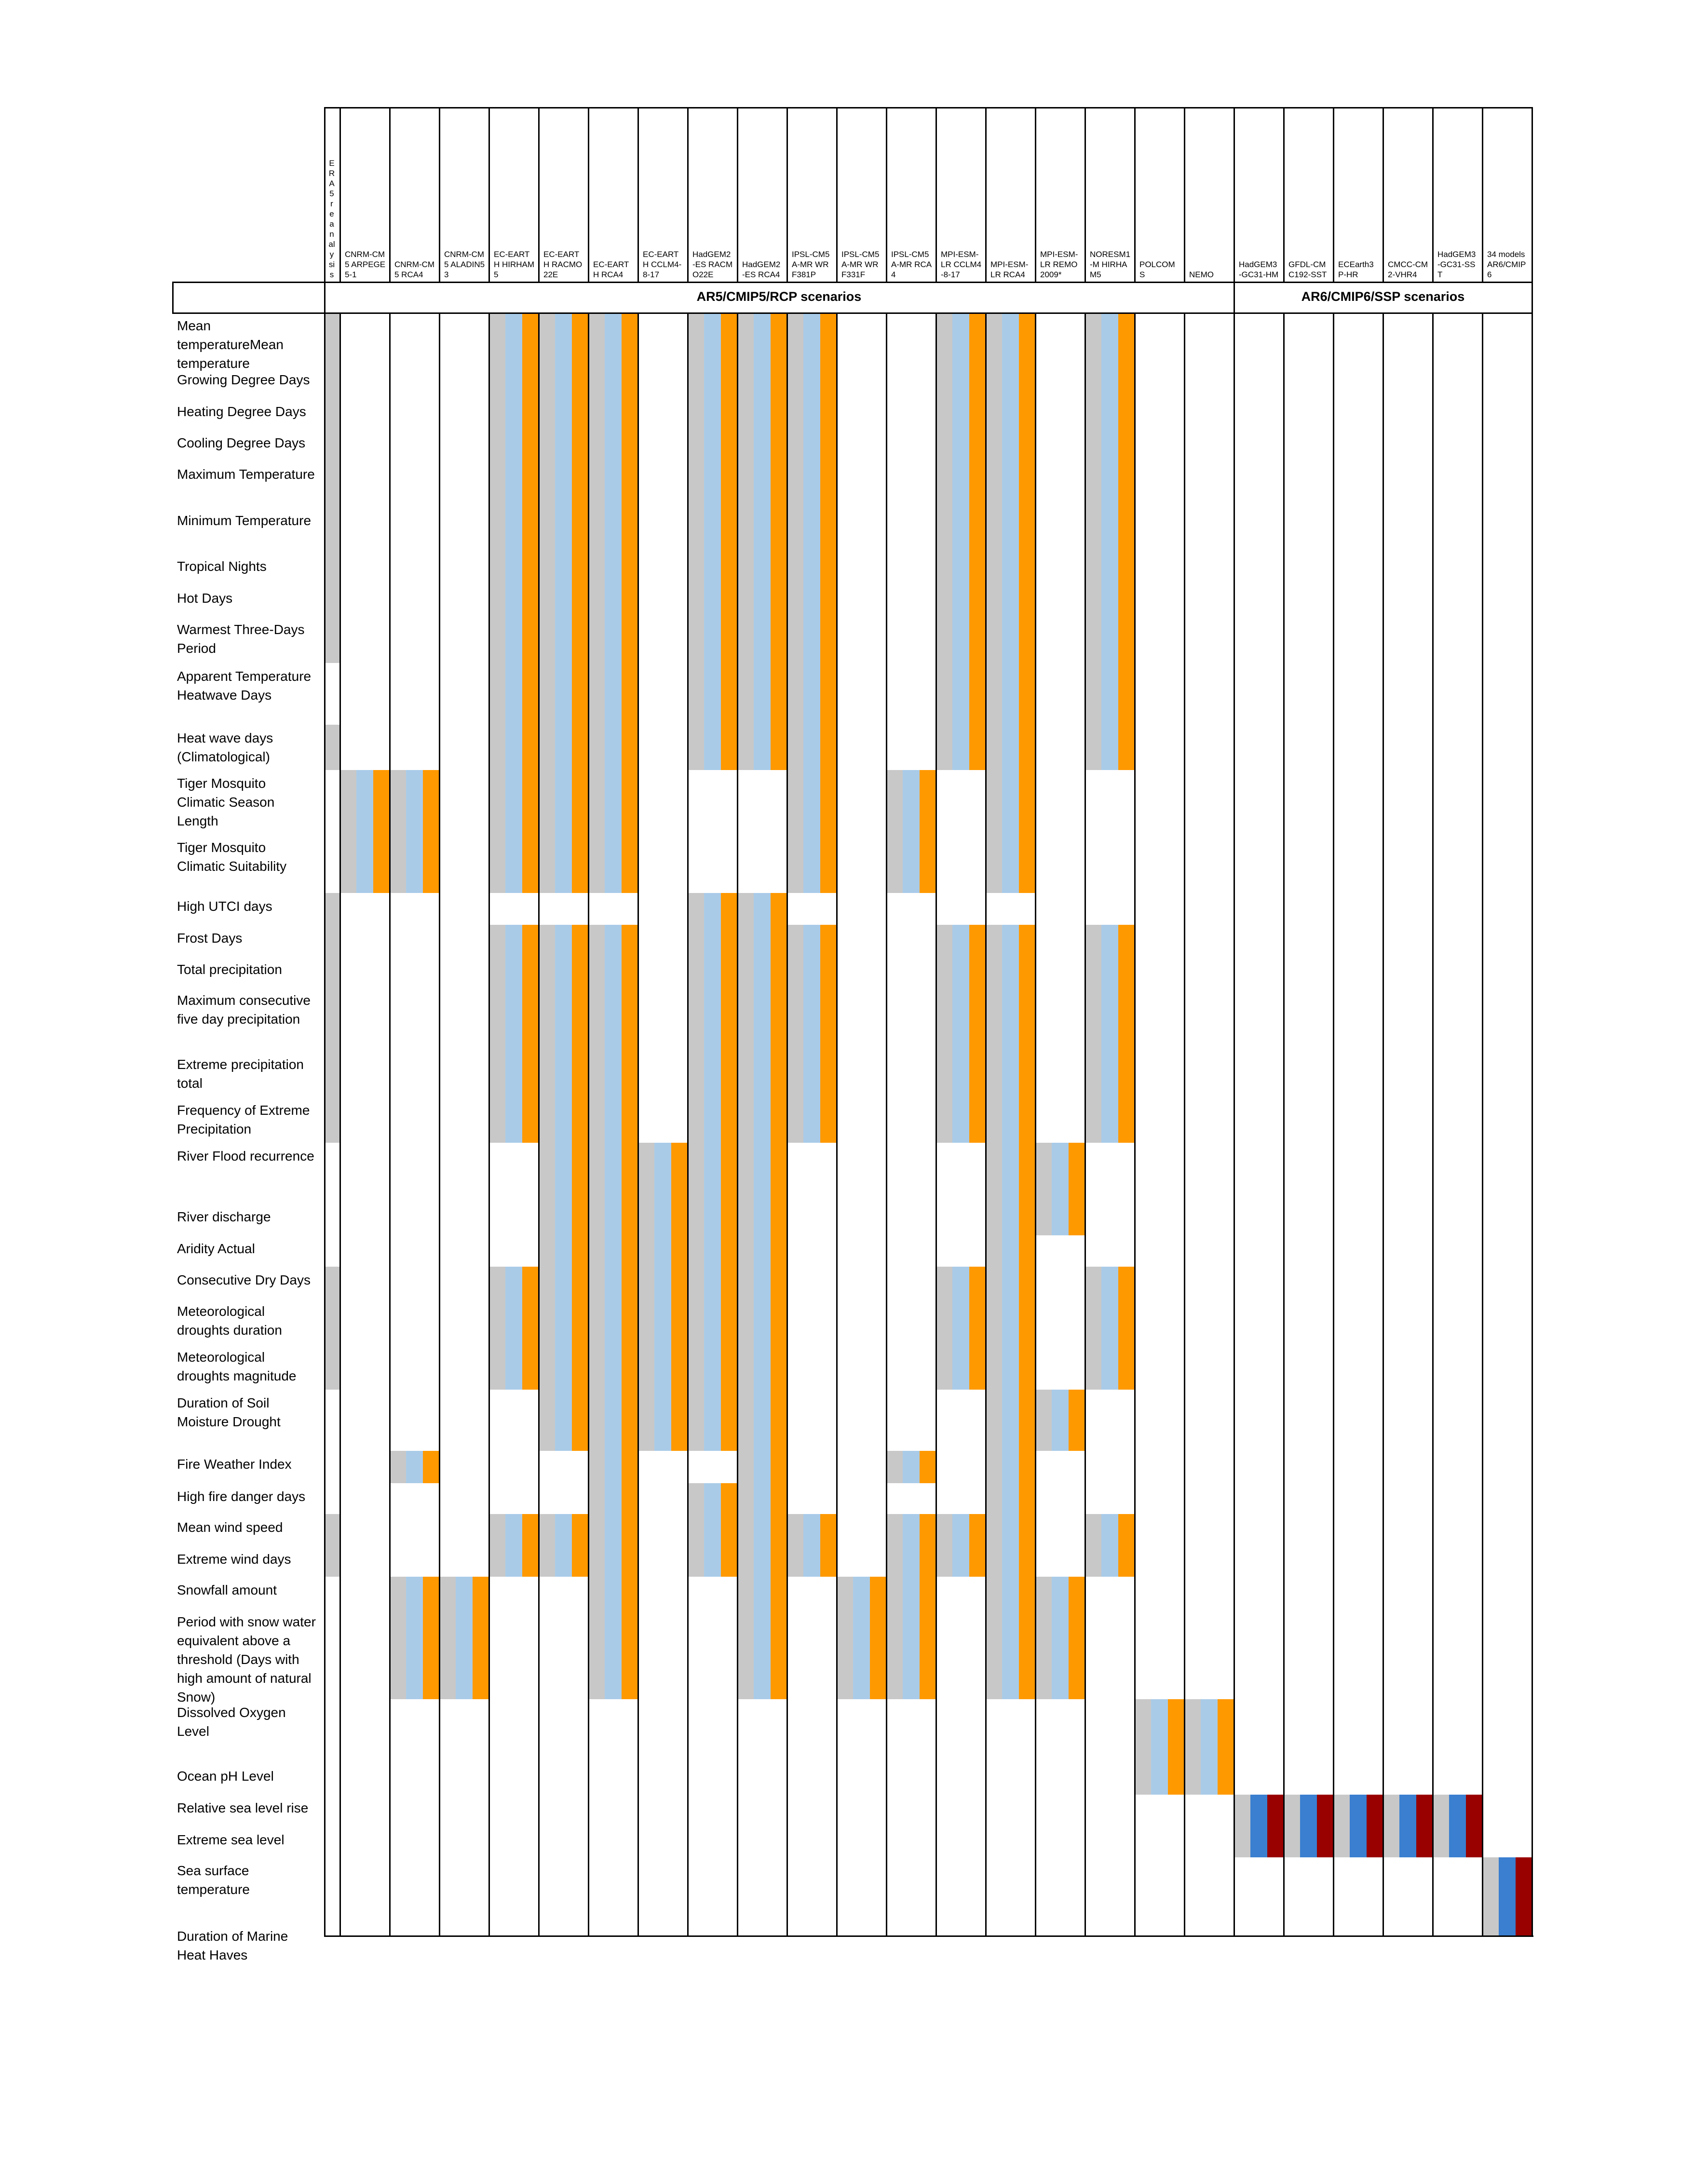 The image size is (1708, 2164). What do you see at coordinates (234, 1464) in the screenshot?
I see `row-label: Fire Weather Index` at bounding box center [234, 1464].